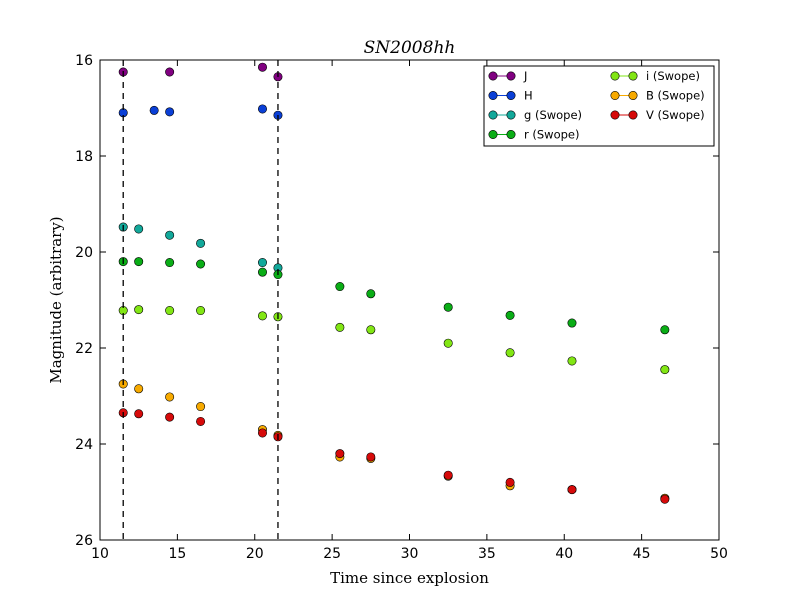  I want to click on legend-item: r (Swope), so click(533, 135).